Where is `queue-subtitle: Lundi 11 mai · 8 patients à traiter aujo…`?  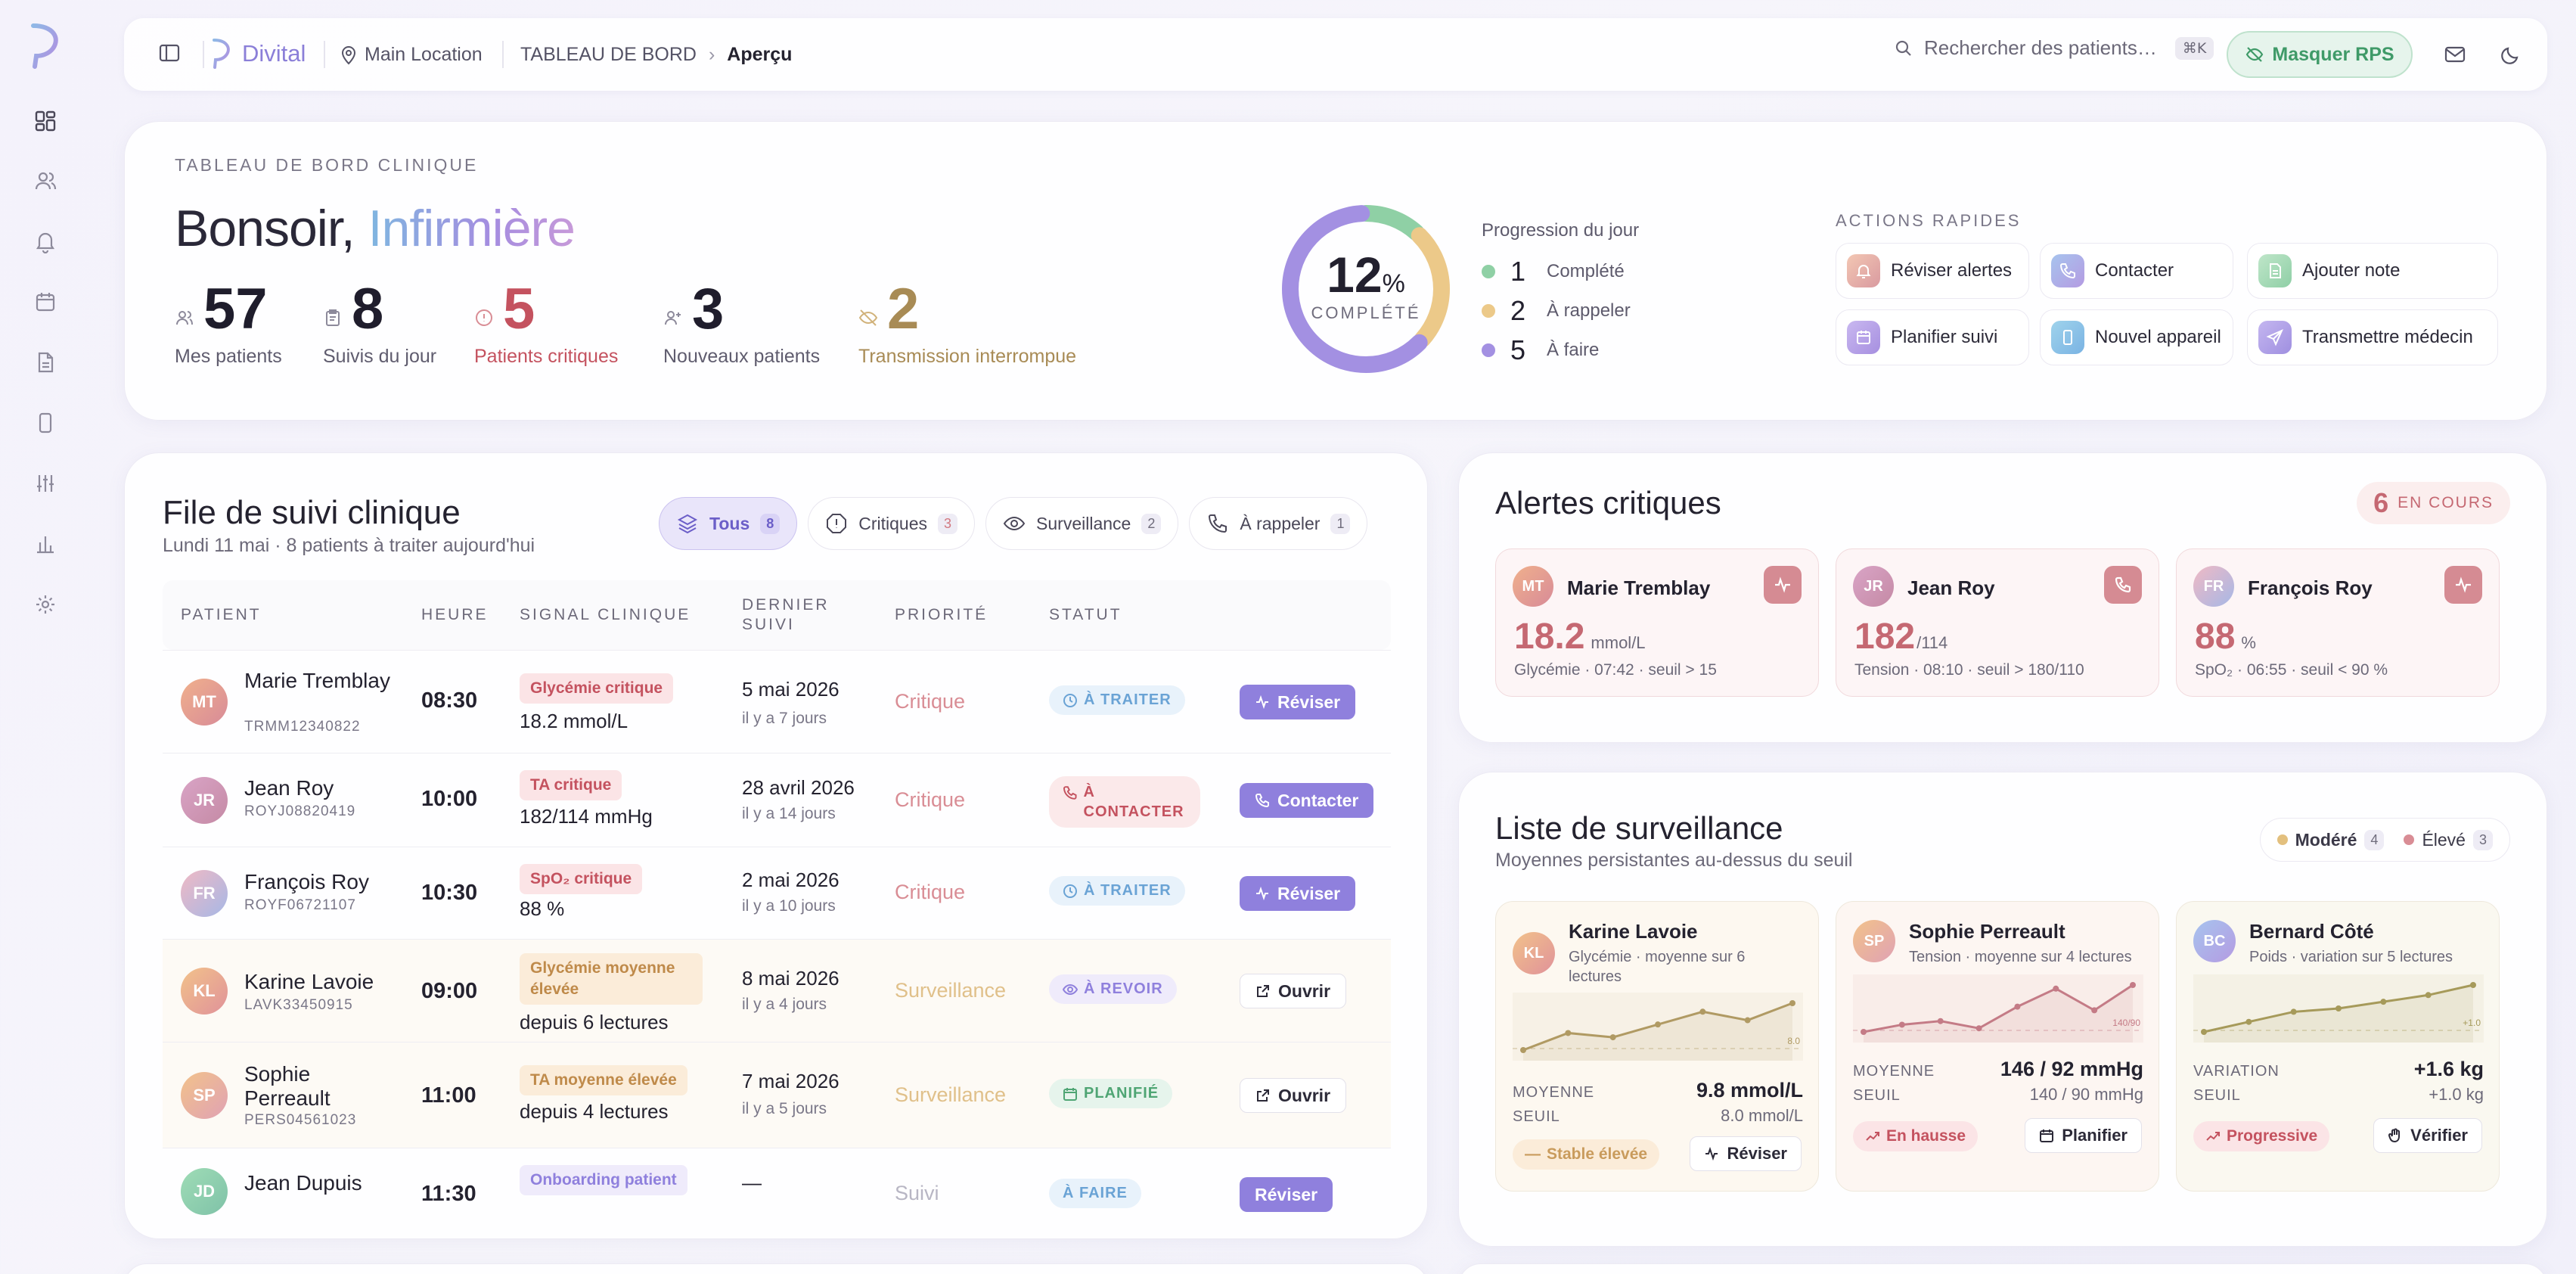 queue-subtitle: Lundi 11 mai · 8 patients à traiter aujo… is located at coordinates (349, 545).